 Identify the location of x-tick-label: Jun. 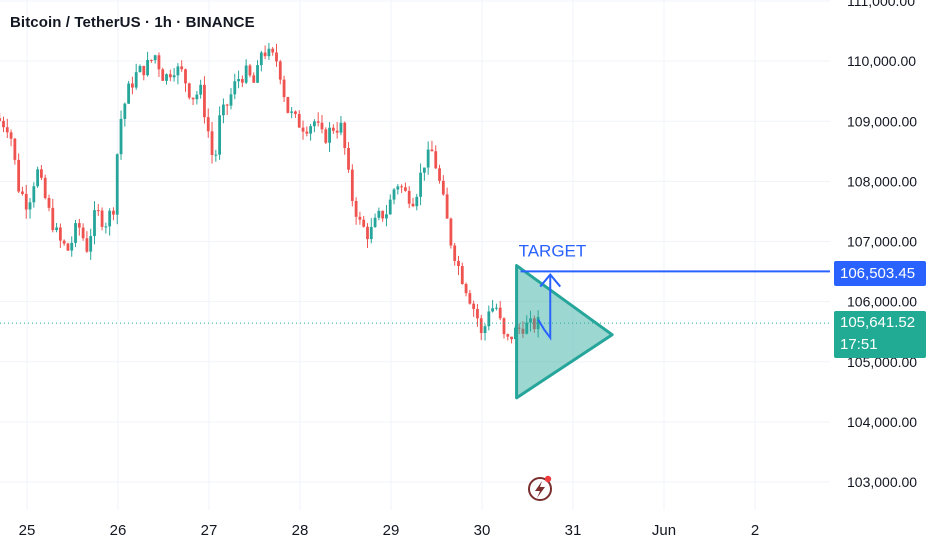
(664, 530).